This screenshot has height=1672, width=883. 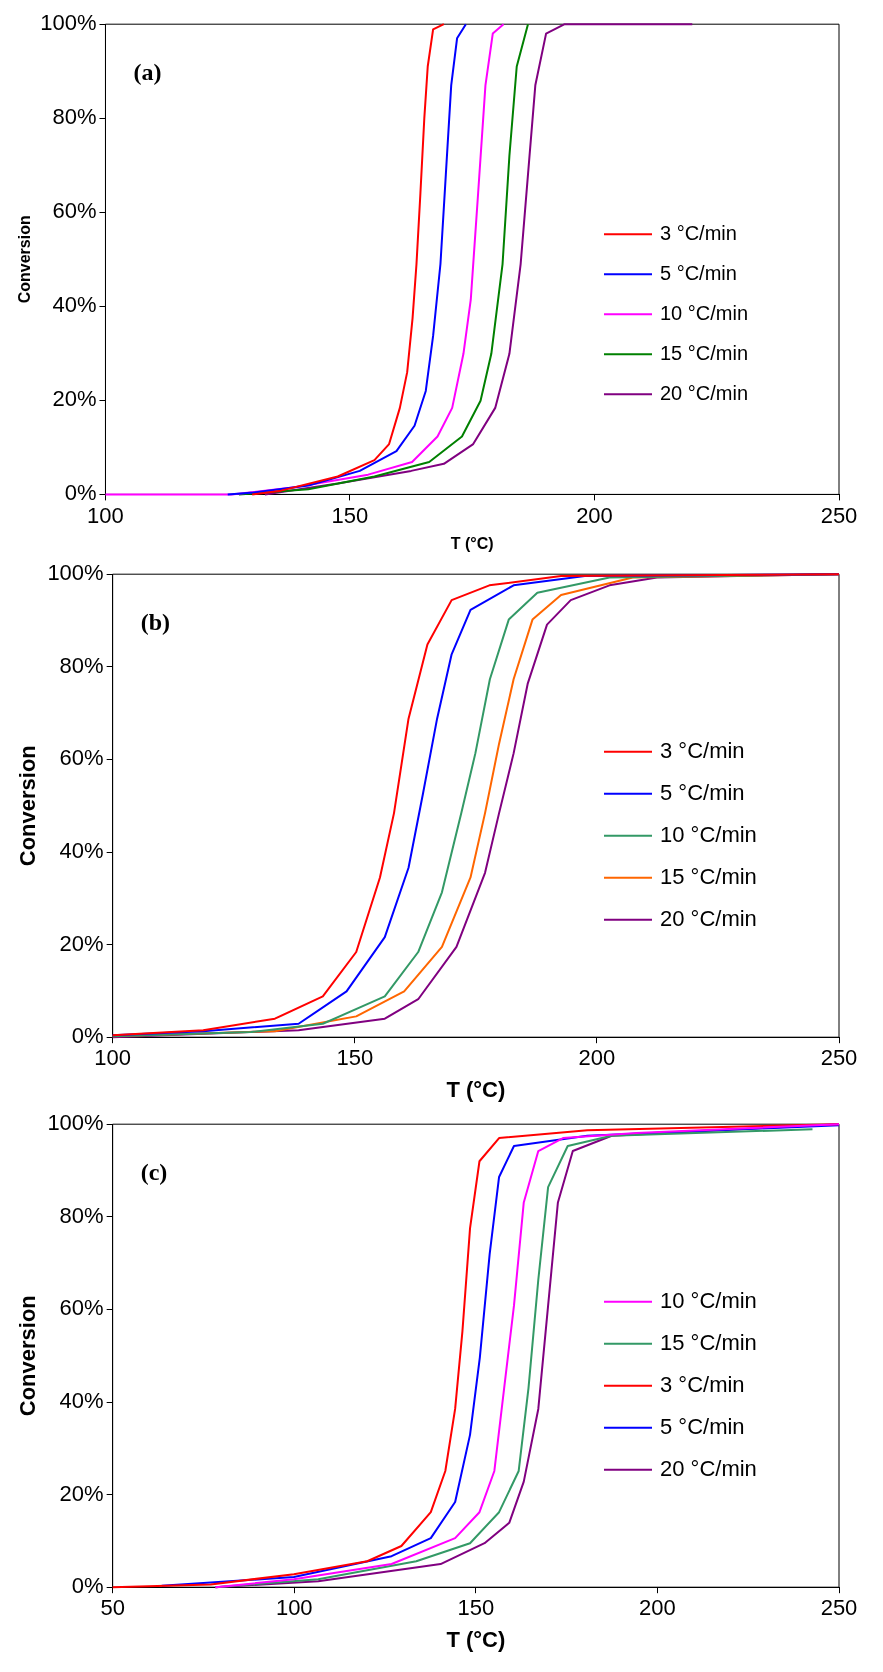 What do you see at coordinates (154, 1172) in the screenshot?
I see `annotation: (c)` at bounding box center [154, 1172].